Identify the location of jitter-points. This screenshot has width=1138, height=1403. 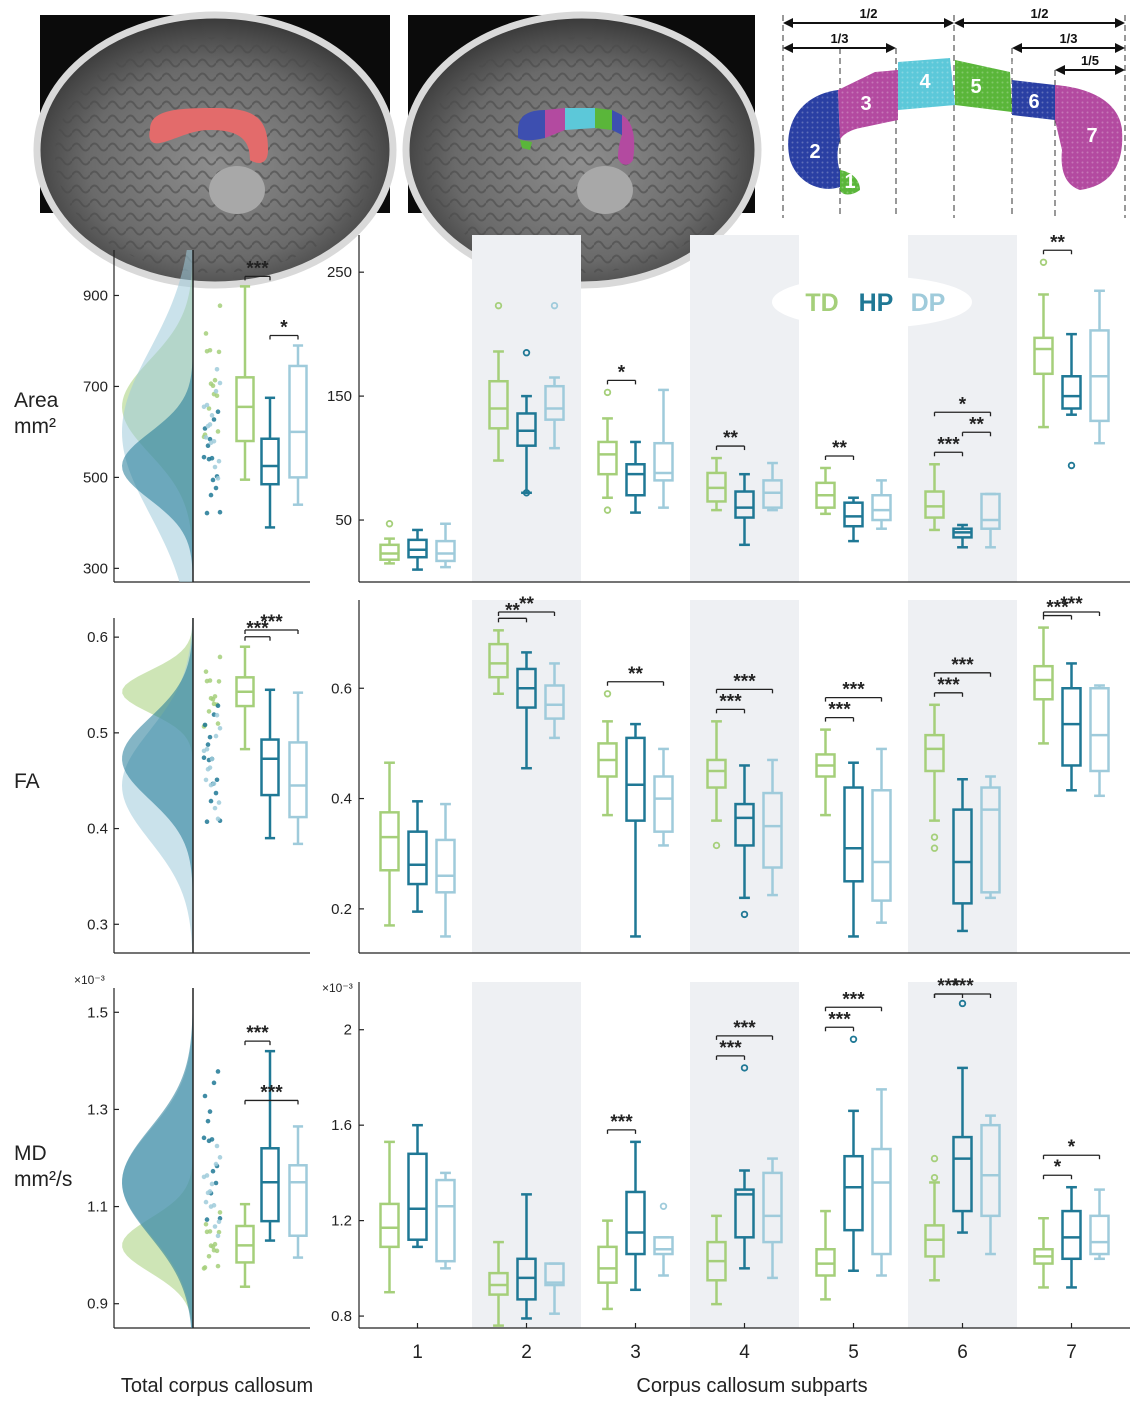
(212, 1170).